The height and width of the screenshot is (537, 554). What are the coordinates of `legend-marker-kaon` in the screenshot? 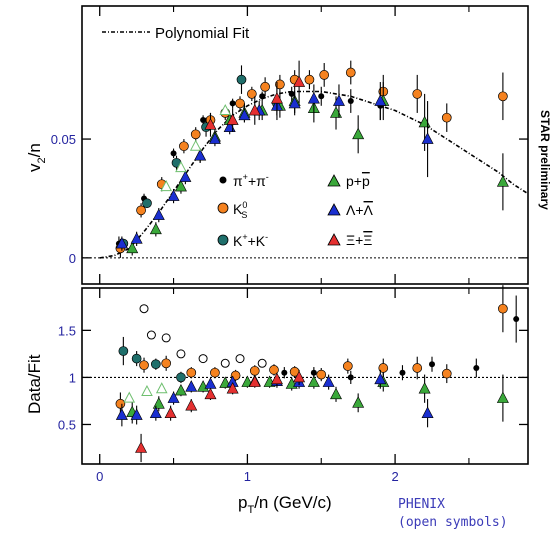 It's located at (223, 240).